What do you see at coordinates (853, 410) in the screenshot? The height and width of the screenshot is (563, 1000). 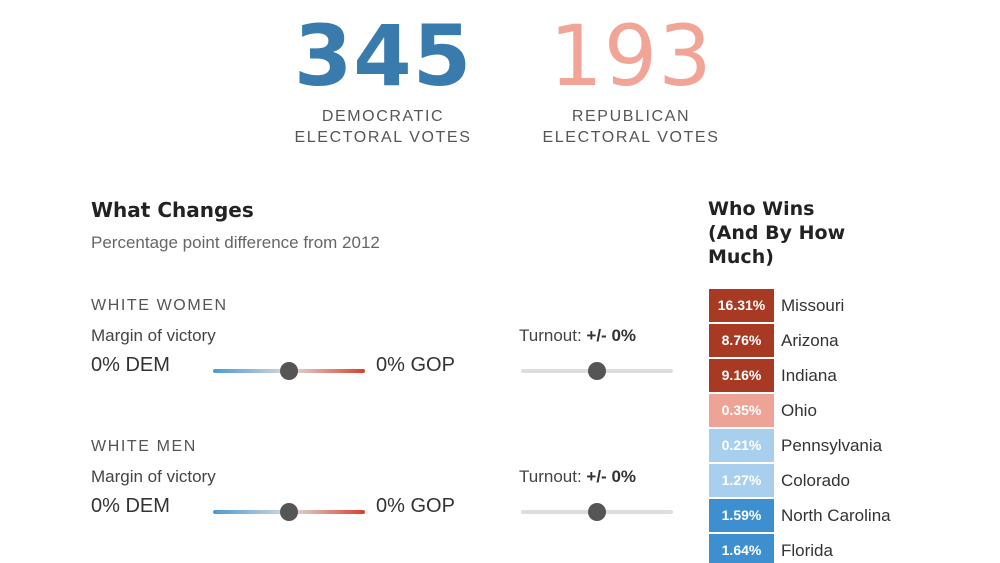 I see `state-row: 0.35% Ohio` at bounding box center [853, 410].